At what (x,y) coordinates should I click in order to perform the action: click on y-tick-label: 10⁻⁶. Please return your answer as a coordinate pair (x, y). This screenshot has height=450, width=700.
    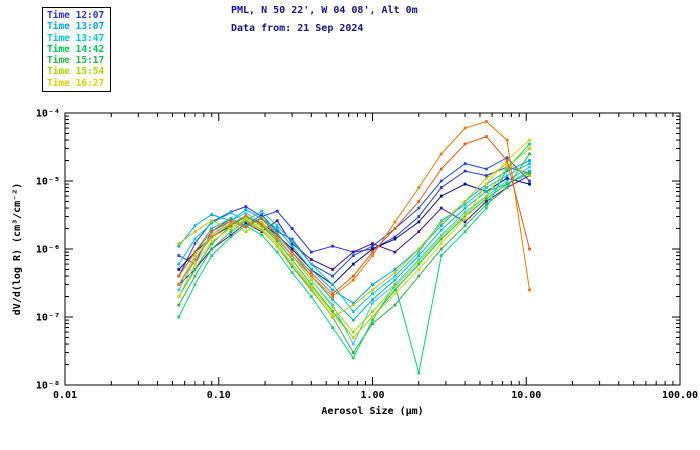
    Looking at the image, I should click on (48, 250).